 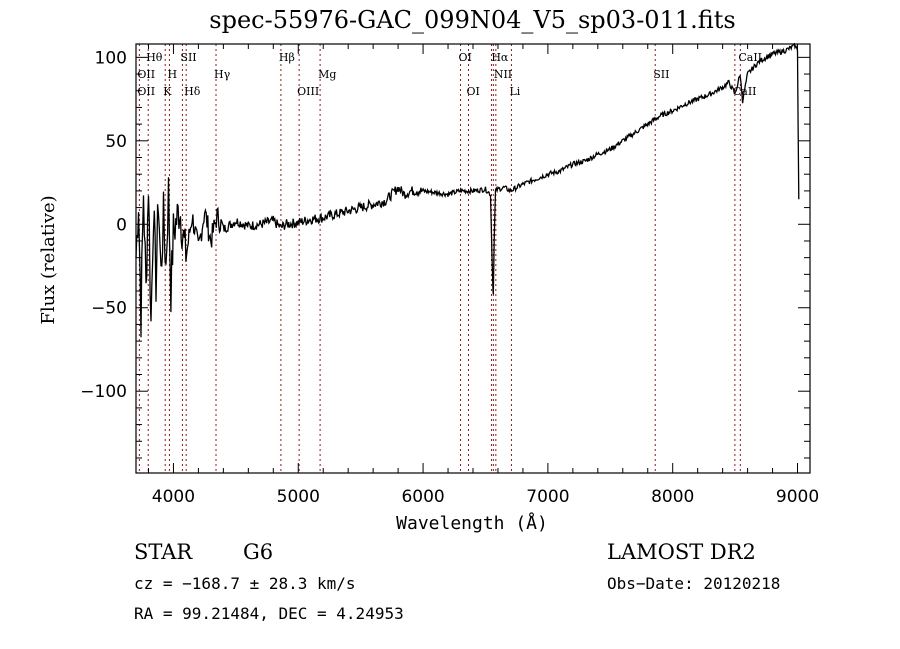 I want to click on line-marker-label: H, so click(x=172, y=74).